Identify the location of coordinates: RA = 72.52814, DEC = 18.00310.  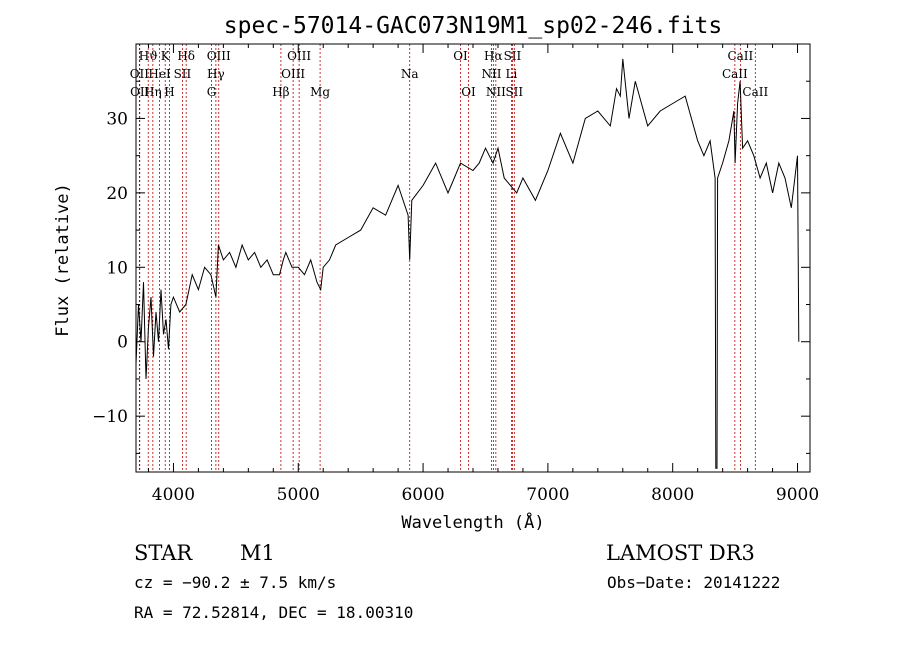
(273, 612).